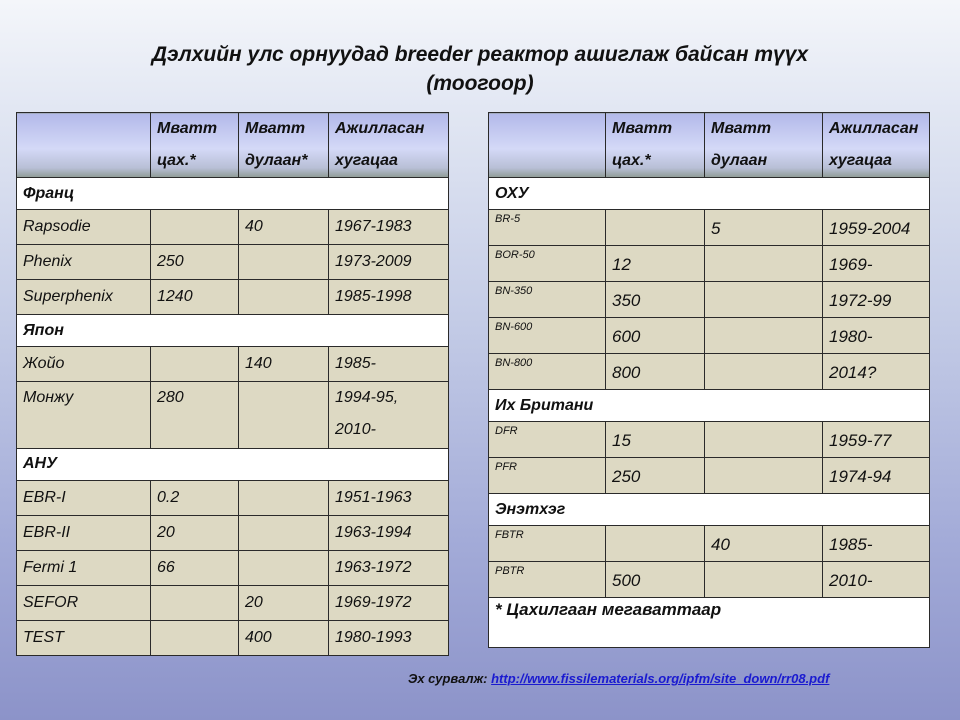  What do you see at coordinates (876, 335) in the screenshot?
I see `operation-period: 1980-` at bounding box center [876, 335].